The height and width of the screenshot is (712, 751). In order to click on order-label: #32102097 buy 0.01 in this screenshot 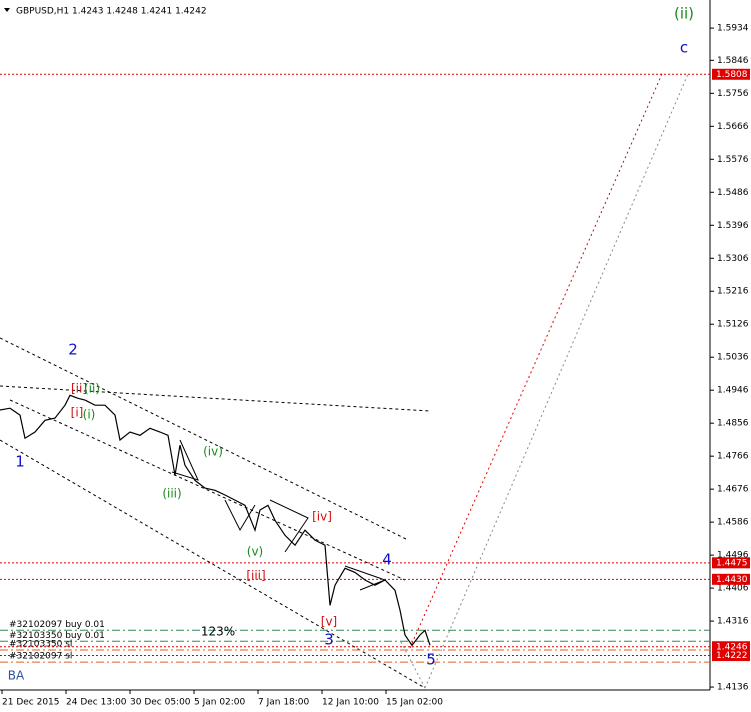, I will do `click(57, 625)`.